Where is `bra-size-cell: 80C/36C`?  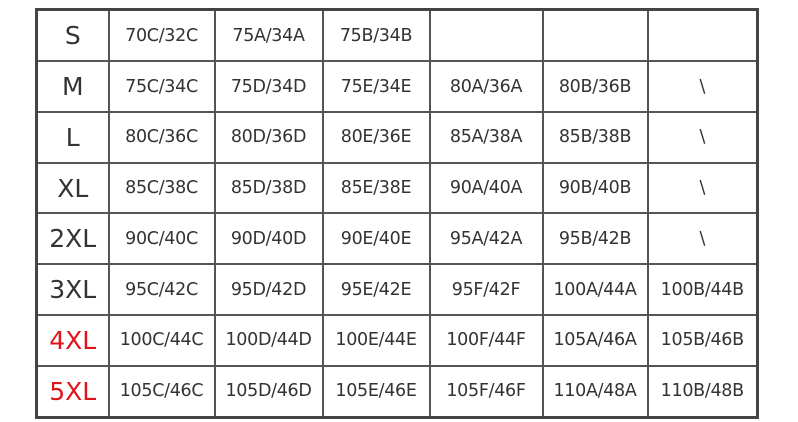
bra-size-cell: 80C/36C is located at coordinates (161, 137).